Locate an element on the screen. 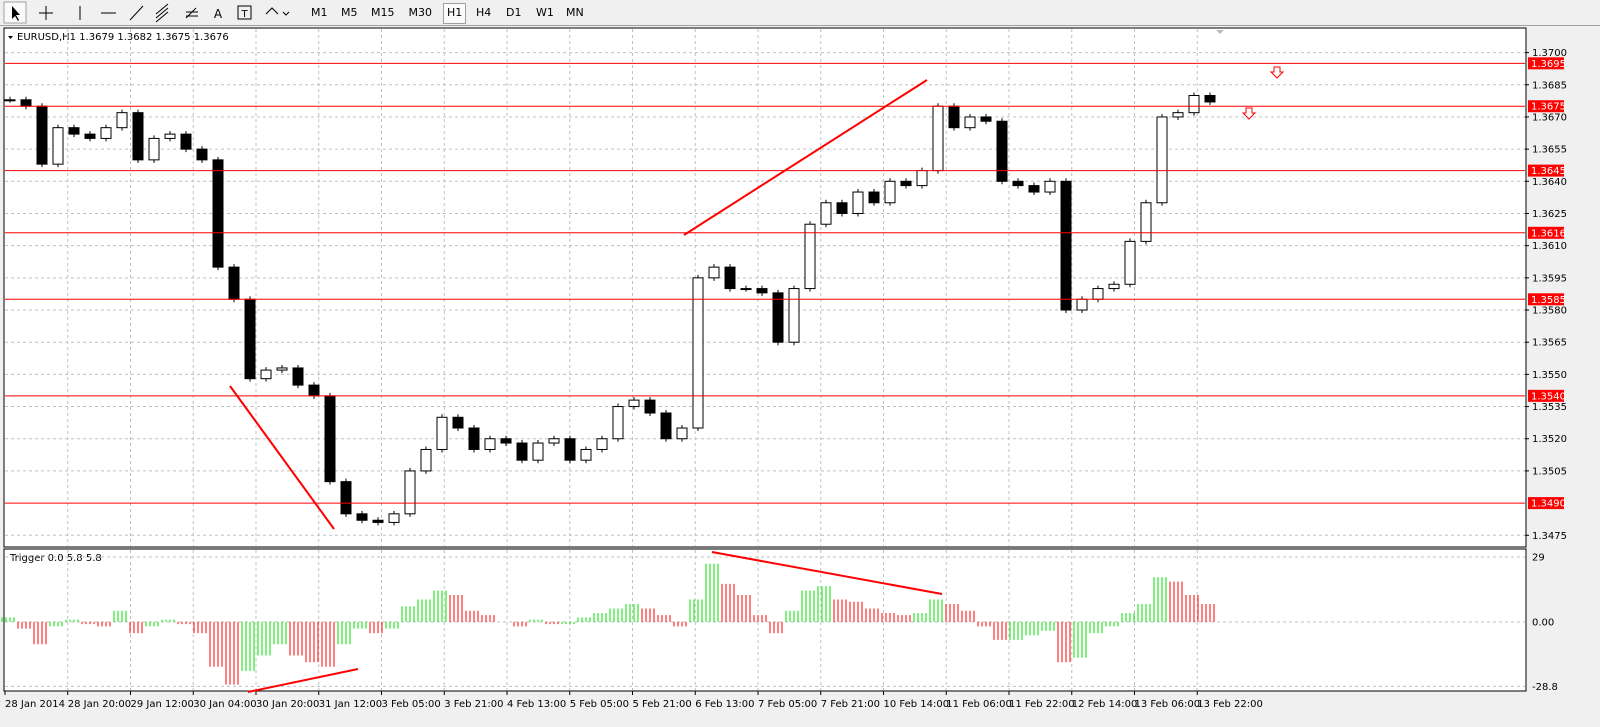  time-label: 11 Feb 22:00 is located at coordinates (1042, 704).